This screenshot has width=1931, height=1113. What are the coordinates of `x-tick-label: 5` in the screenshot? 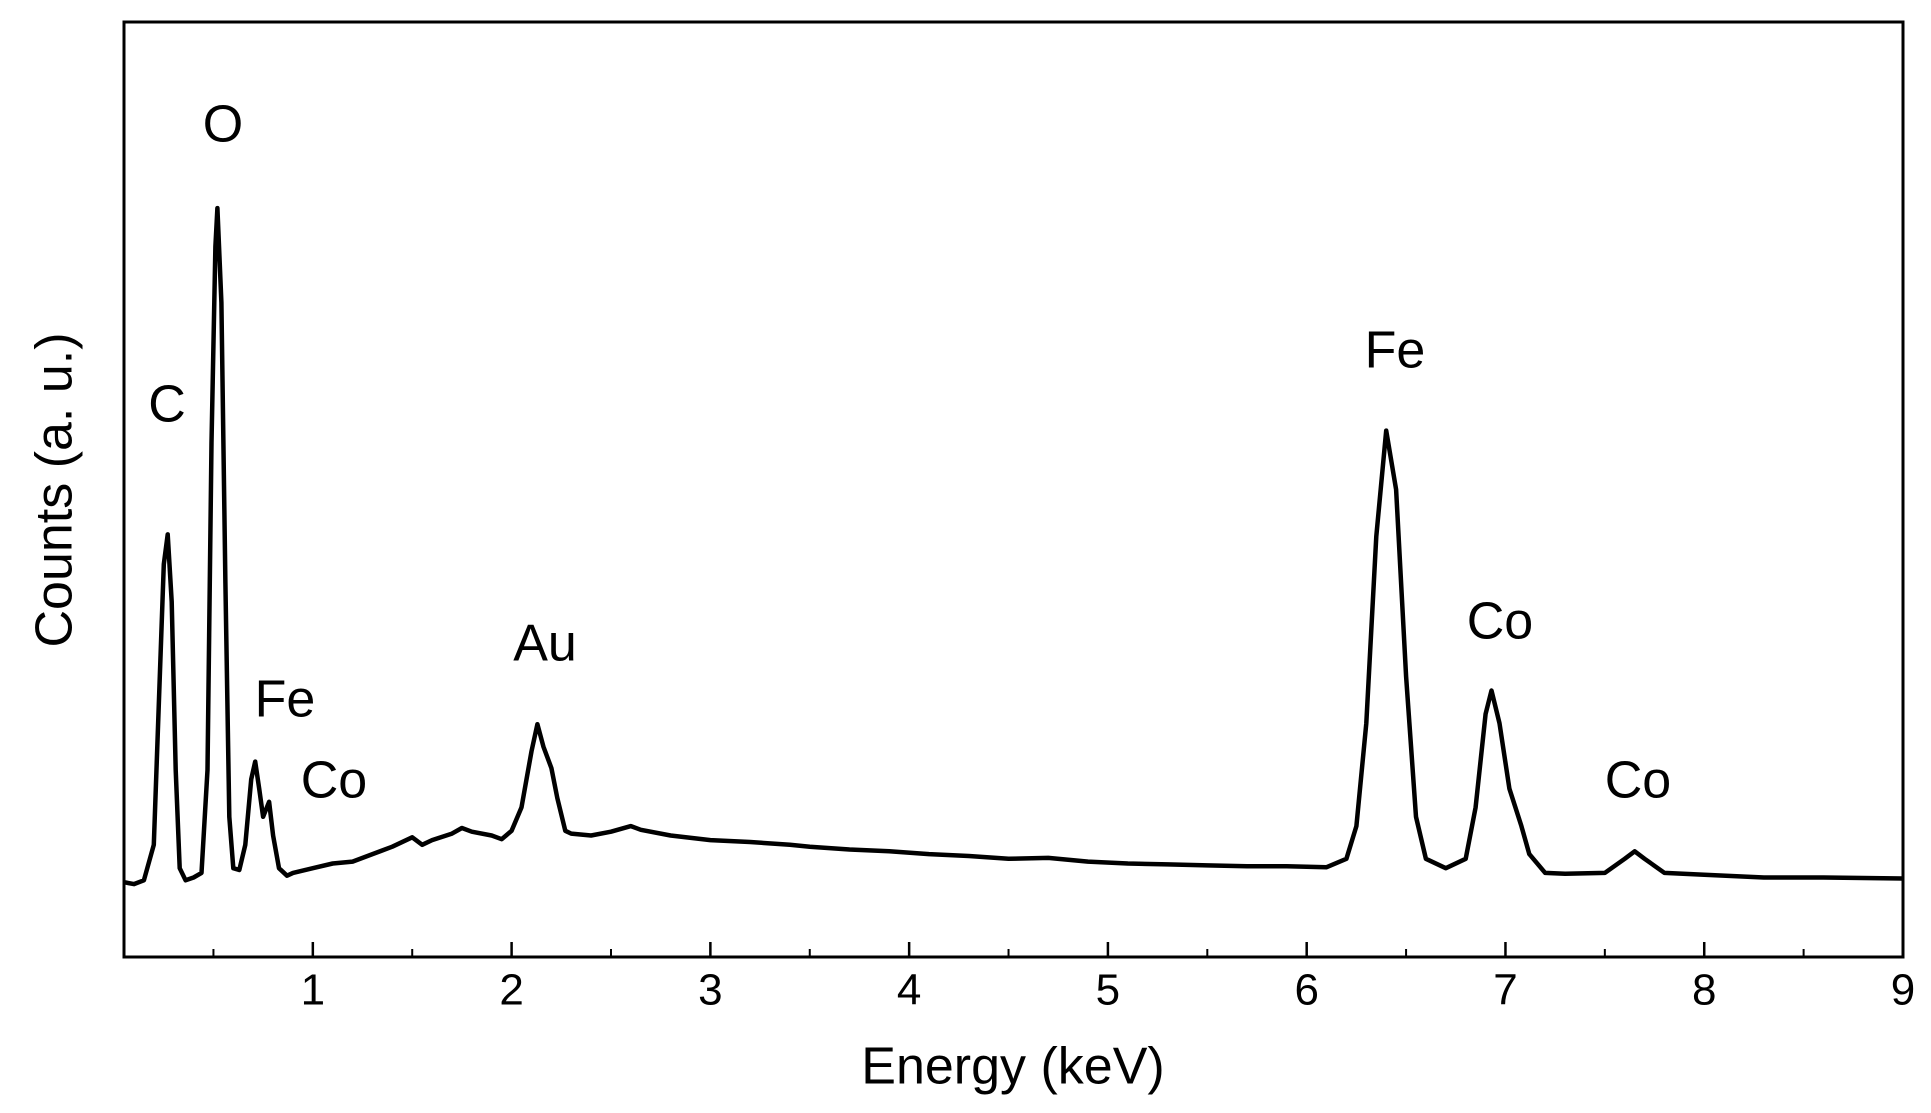 It's located at (1108, 990).